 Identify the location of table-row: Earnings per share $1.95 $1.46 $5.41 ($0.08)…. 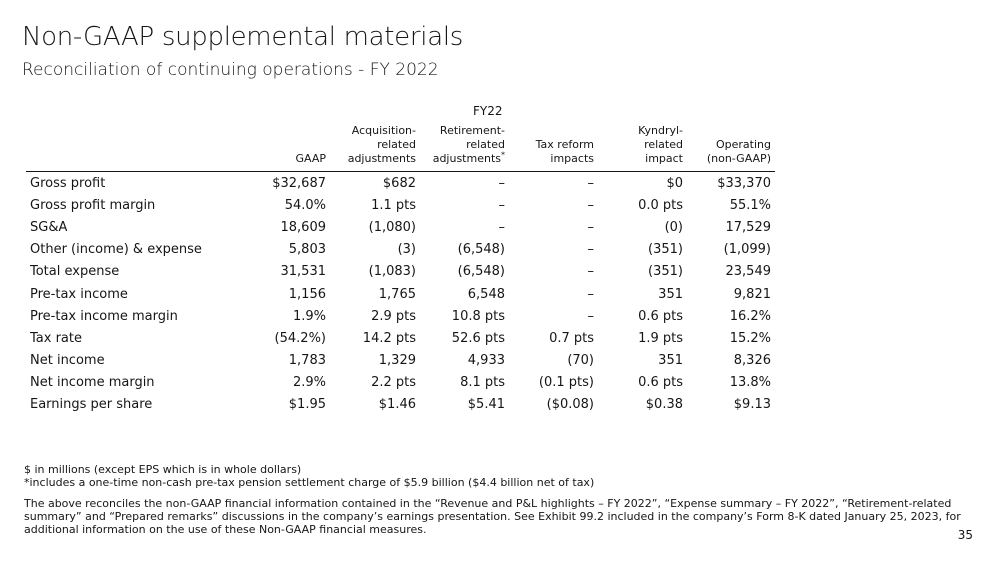
(400, 405).